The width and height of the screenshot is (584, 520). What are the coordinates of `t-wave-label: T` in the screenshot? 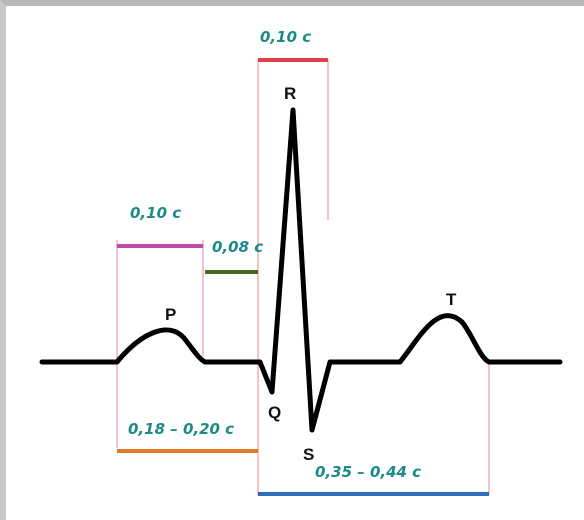 It's located at (451, 299).